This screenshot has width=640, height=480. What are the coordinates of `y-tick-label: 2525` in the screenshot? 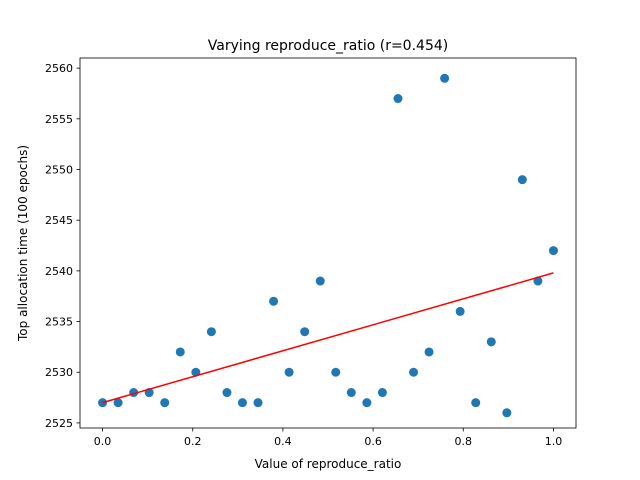 It's located at (59, 423).